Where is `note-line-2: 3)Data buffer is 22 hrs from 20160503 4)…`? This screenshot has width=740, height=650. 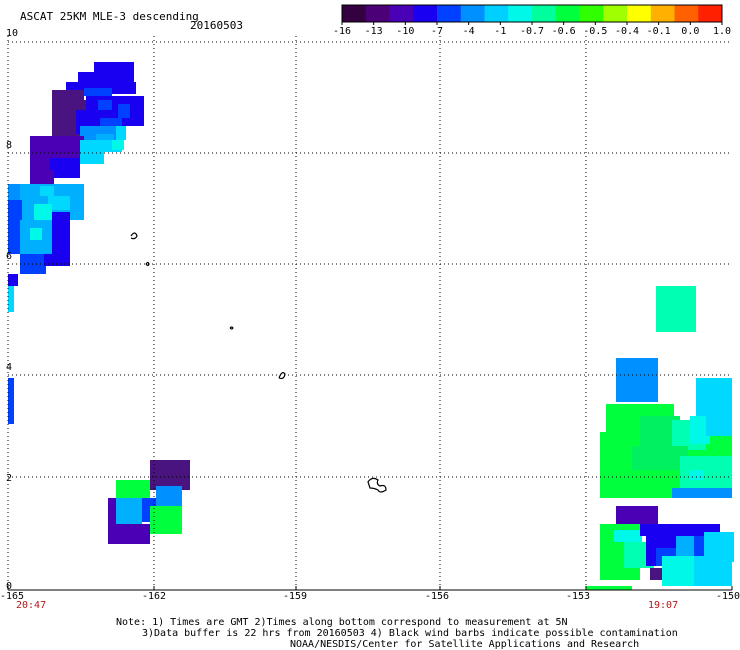
note-line-2: 3)Data buffer is 22 hrs from 20160503 4)… is located at coordinates (410, 633).